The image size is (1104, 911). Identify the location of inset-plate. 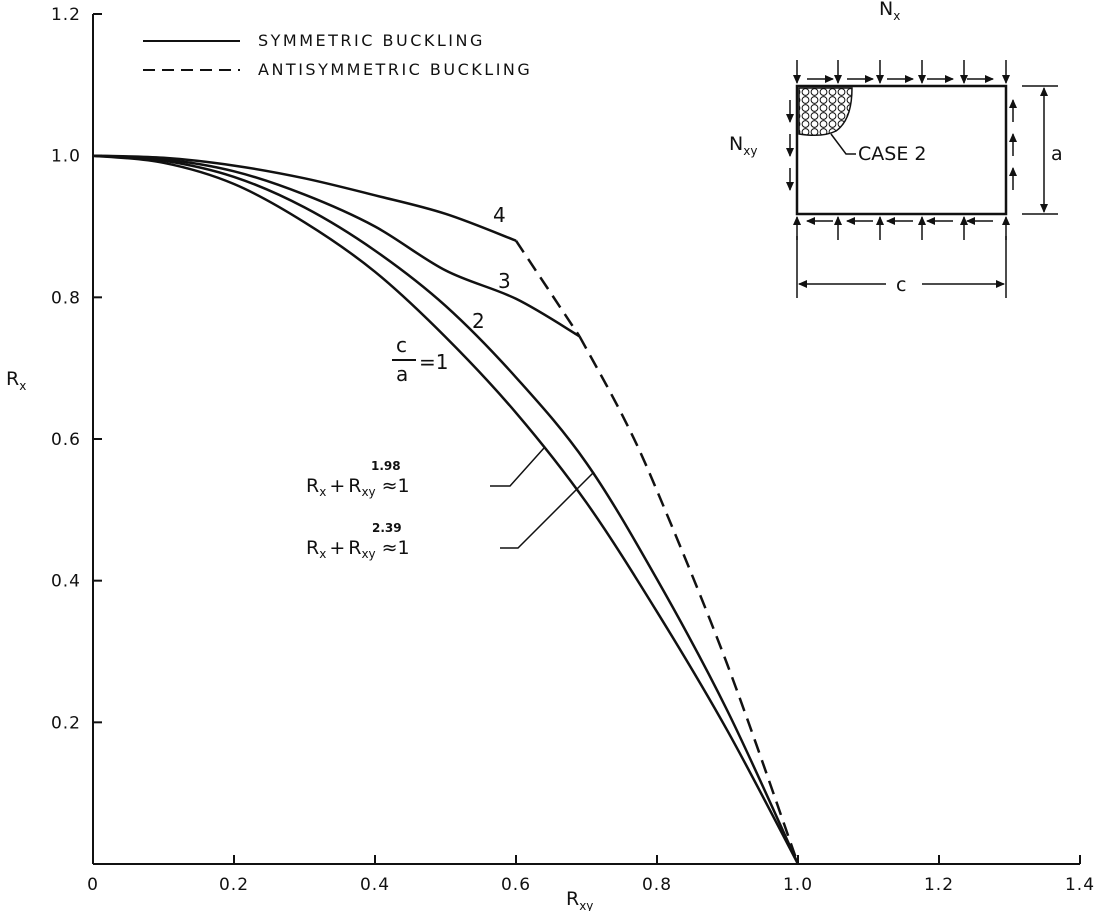
(901, 150).